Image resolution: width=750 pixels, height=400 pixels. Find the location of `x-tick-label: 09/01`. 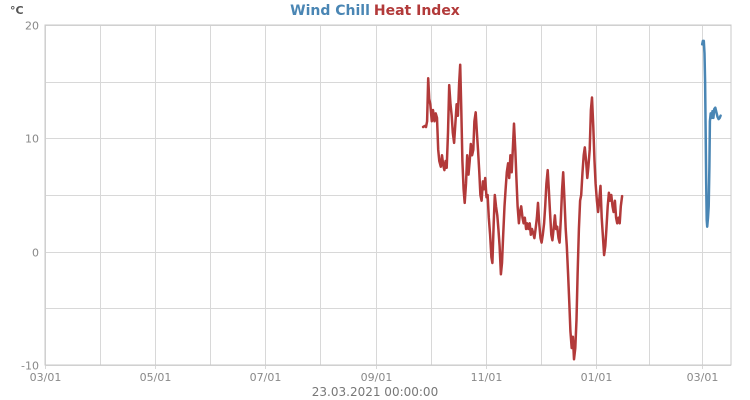

x-tick-label: 09/01 is located at coordinates (377, 377).